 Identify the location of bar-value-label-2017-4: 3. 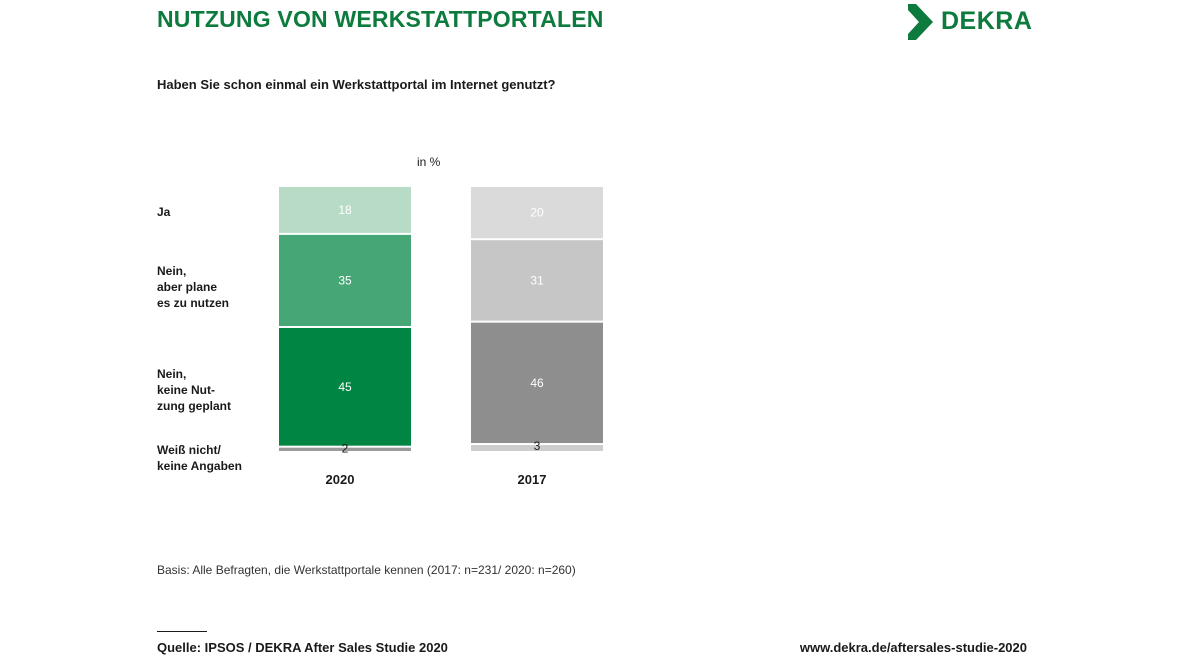
(537, 446).